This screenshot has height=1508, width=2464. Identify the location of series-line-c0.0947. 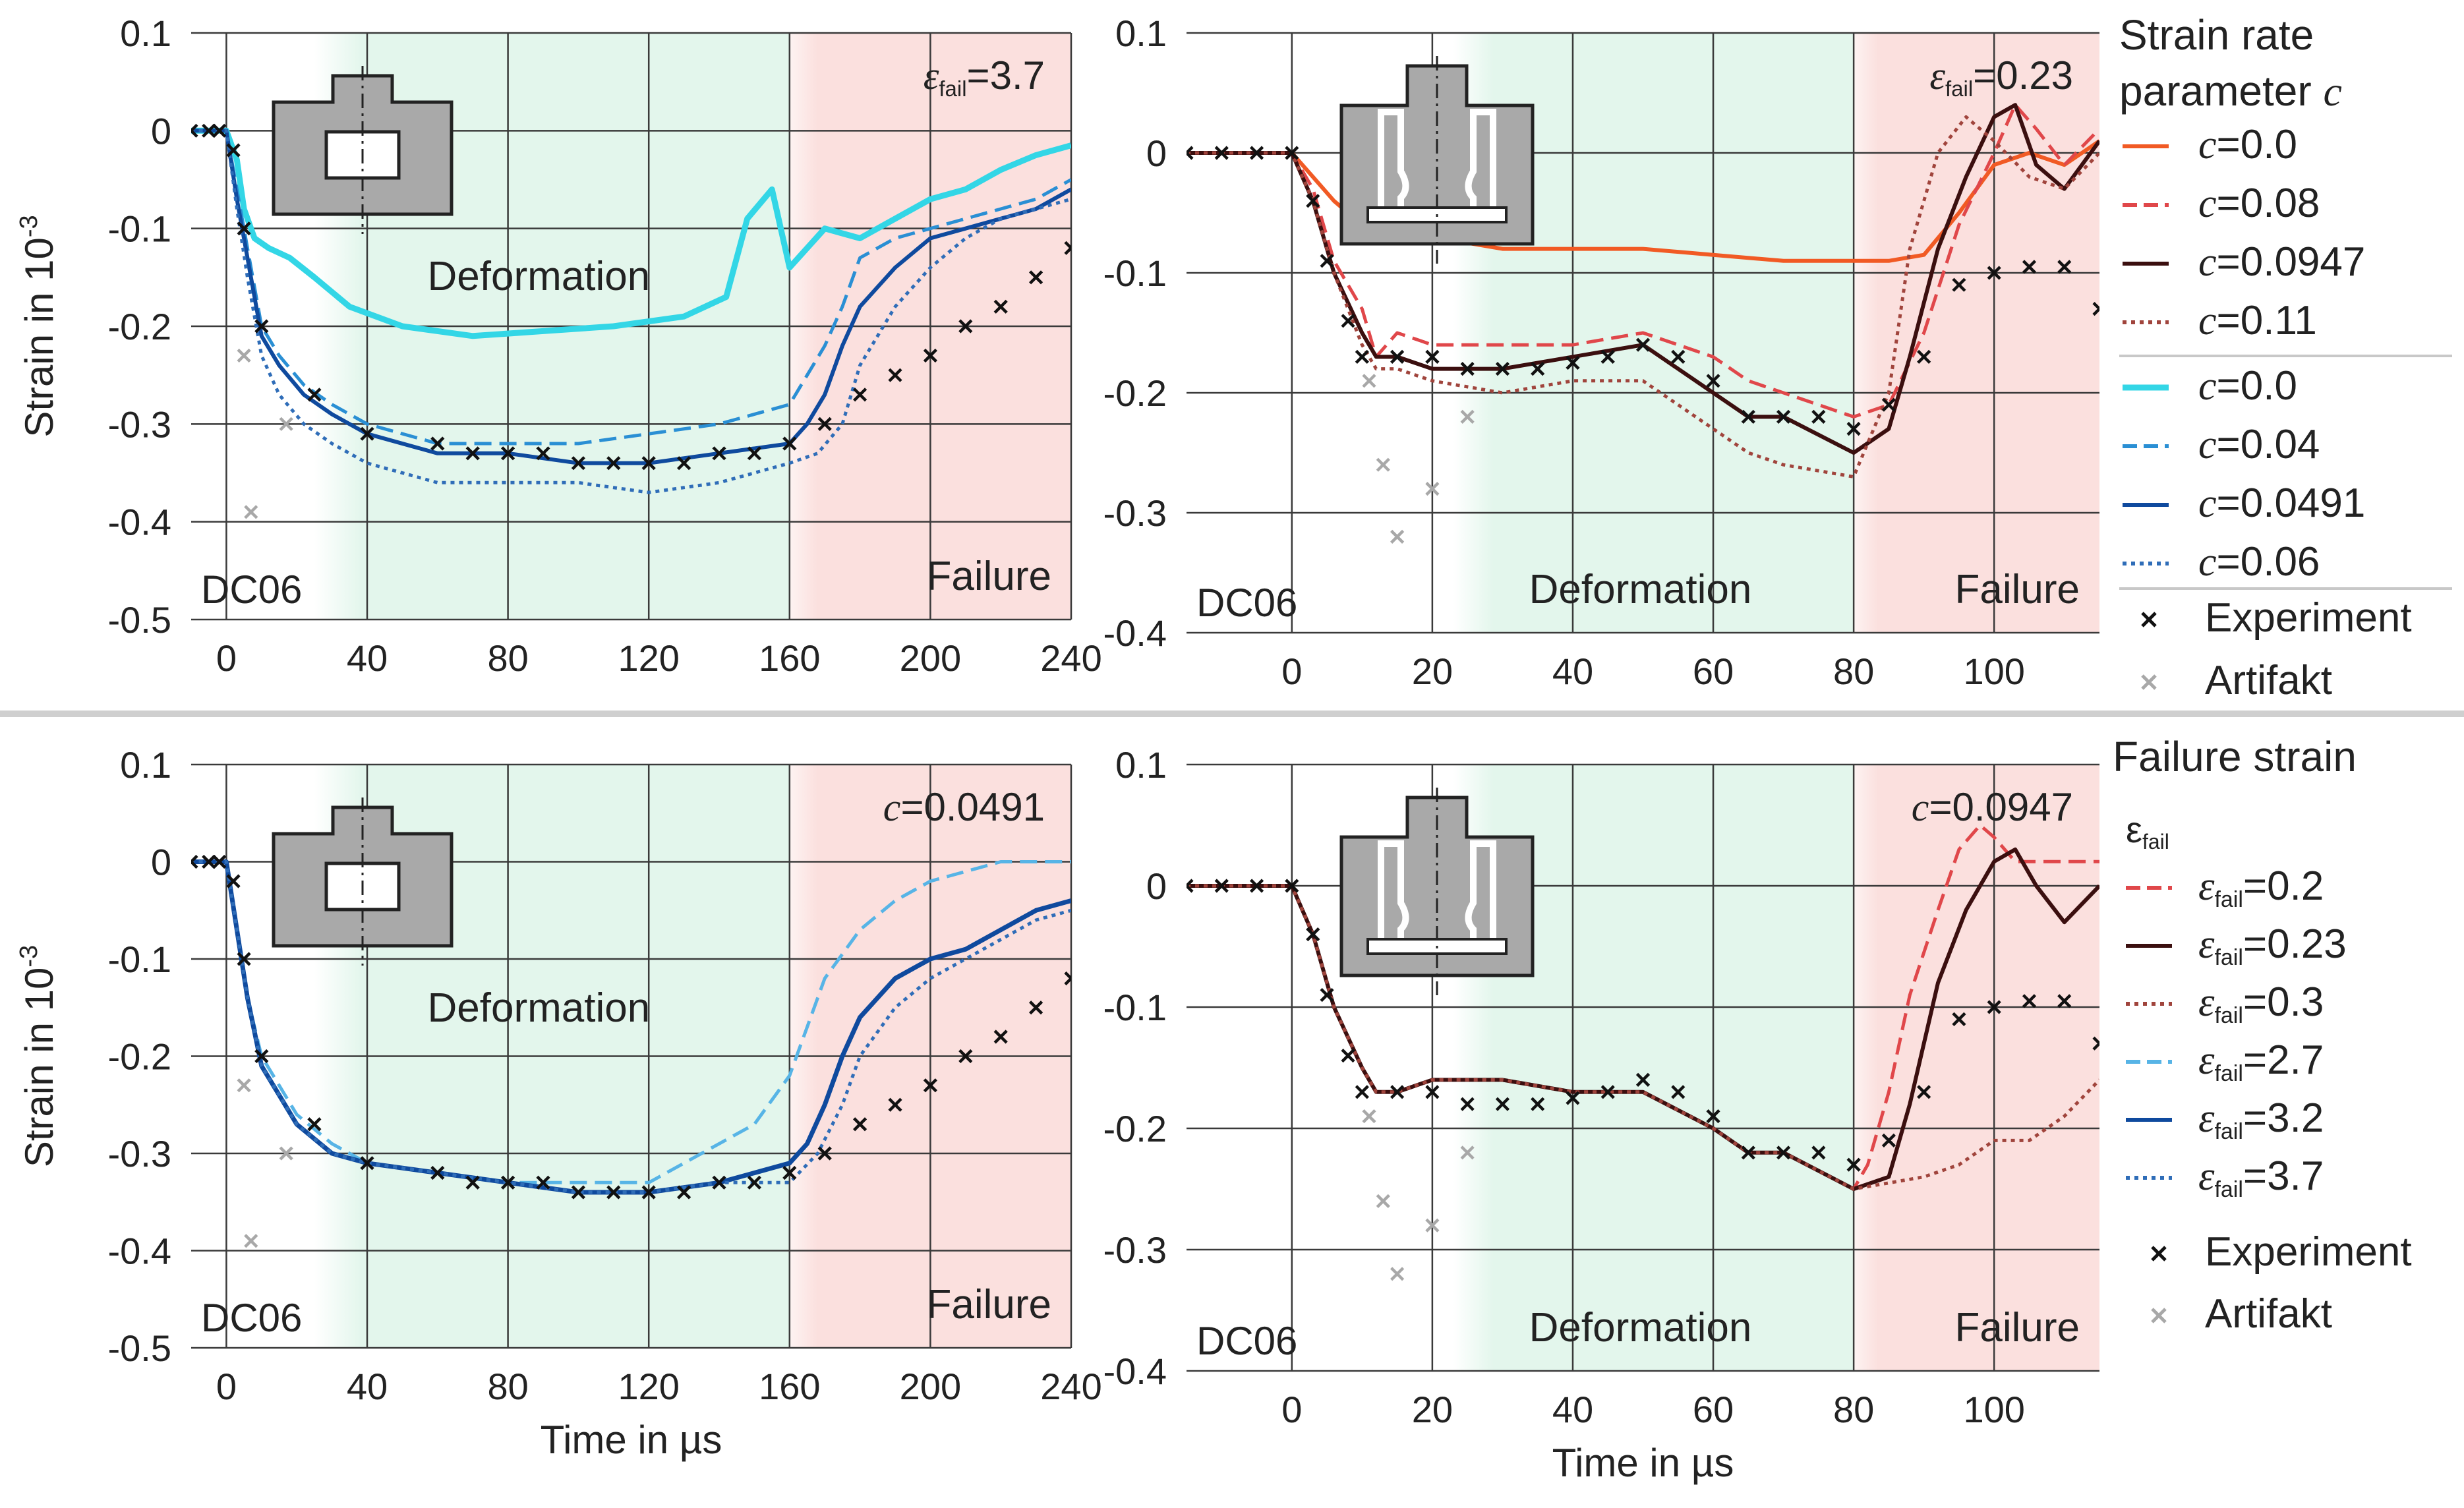
(1643, 279).